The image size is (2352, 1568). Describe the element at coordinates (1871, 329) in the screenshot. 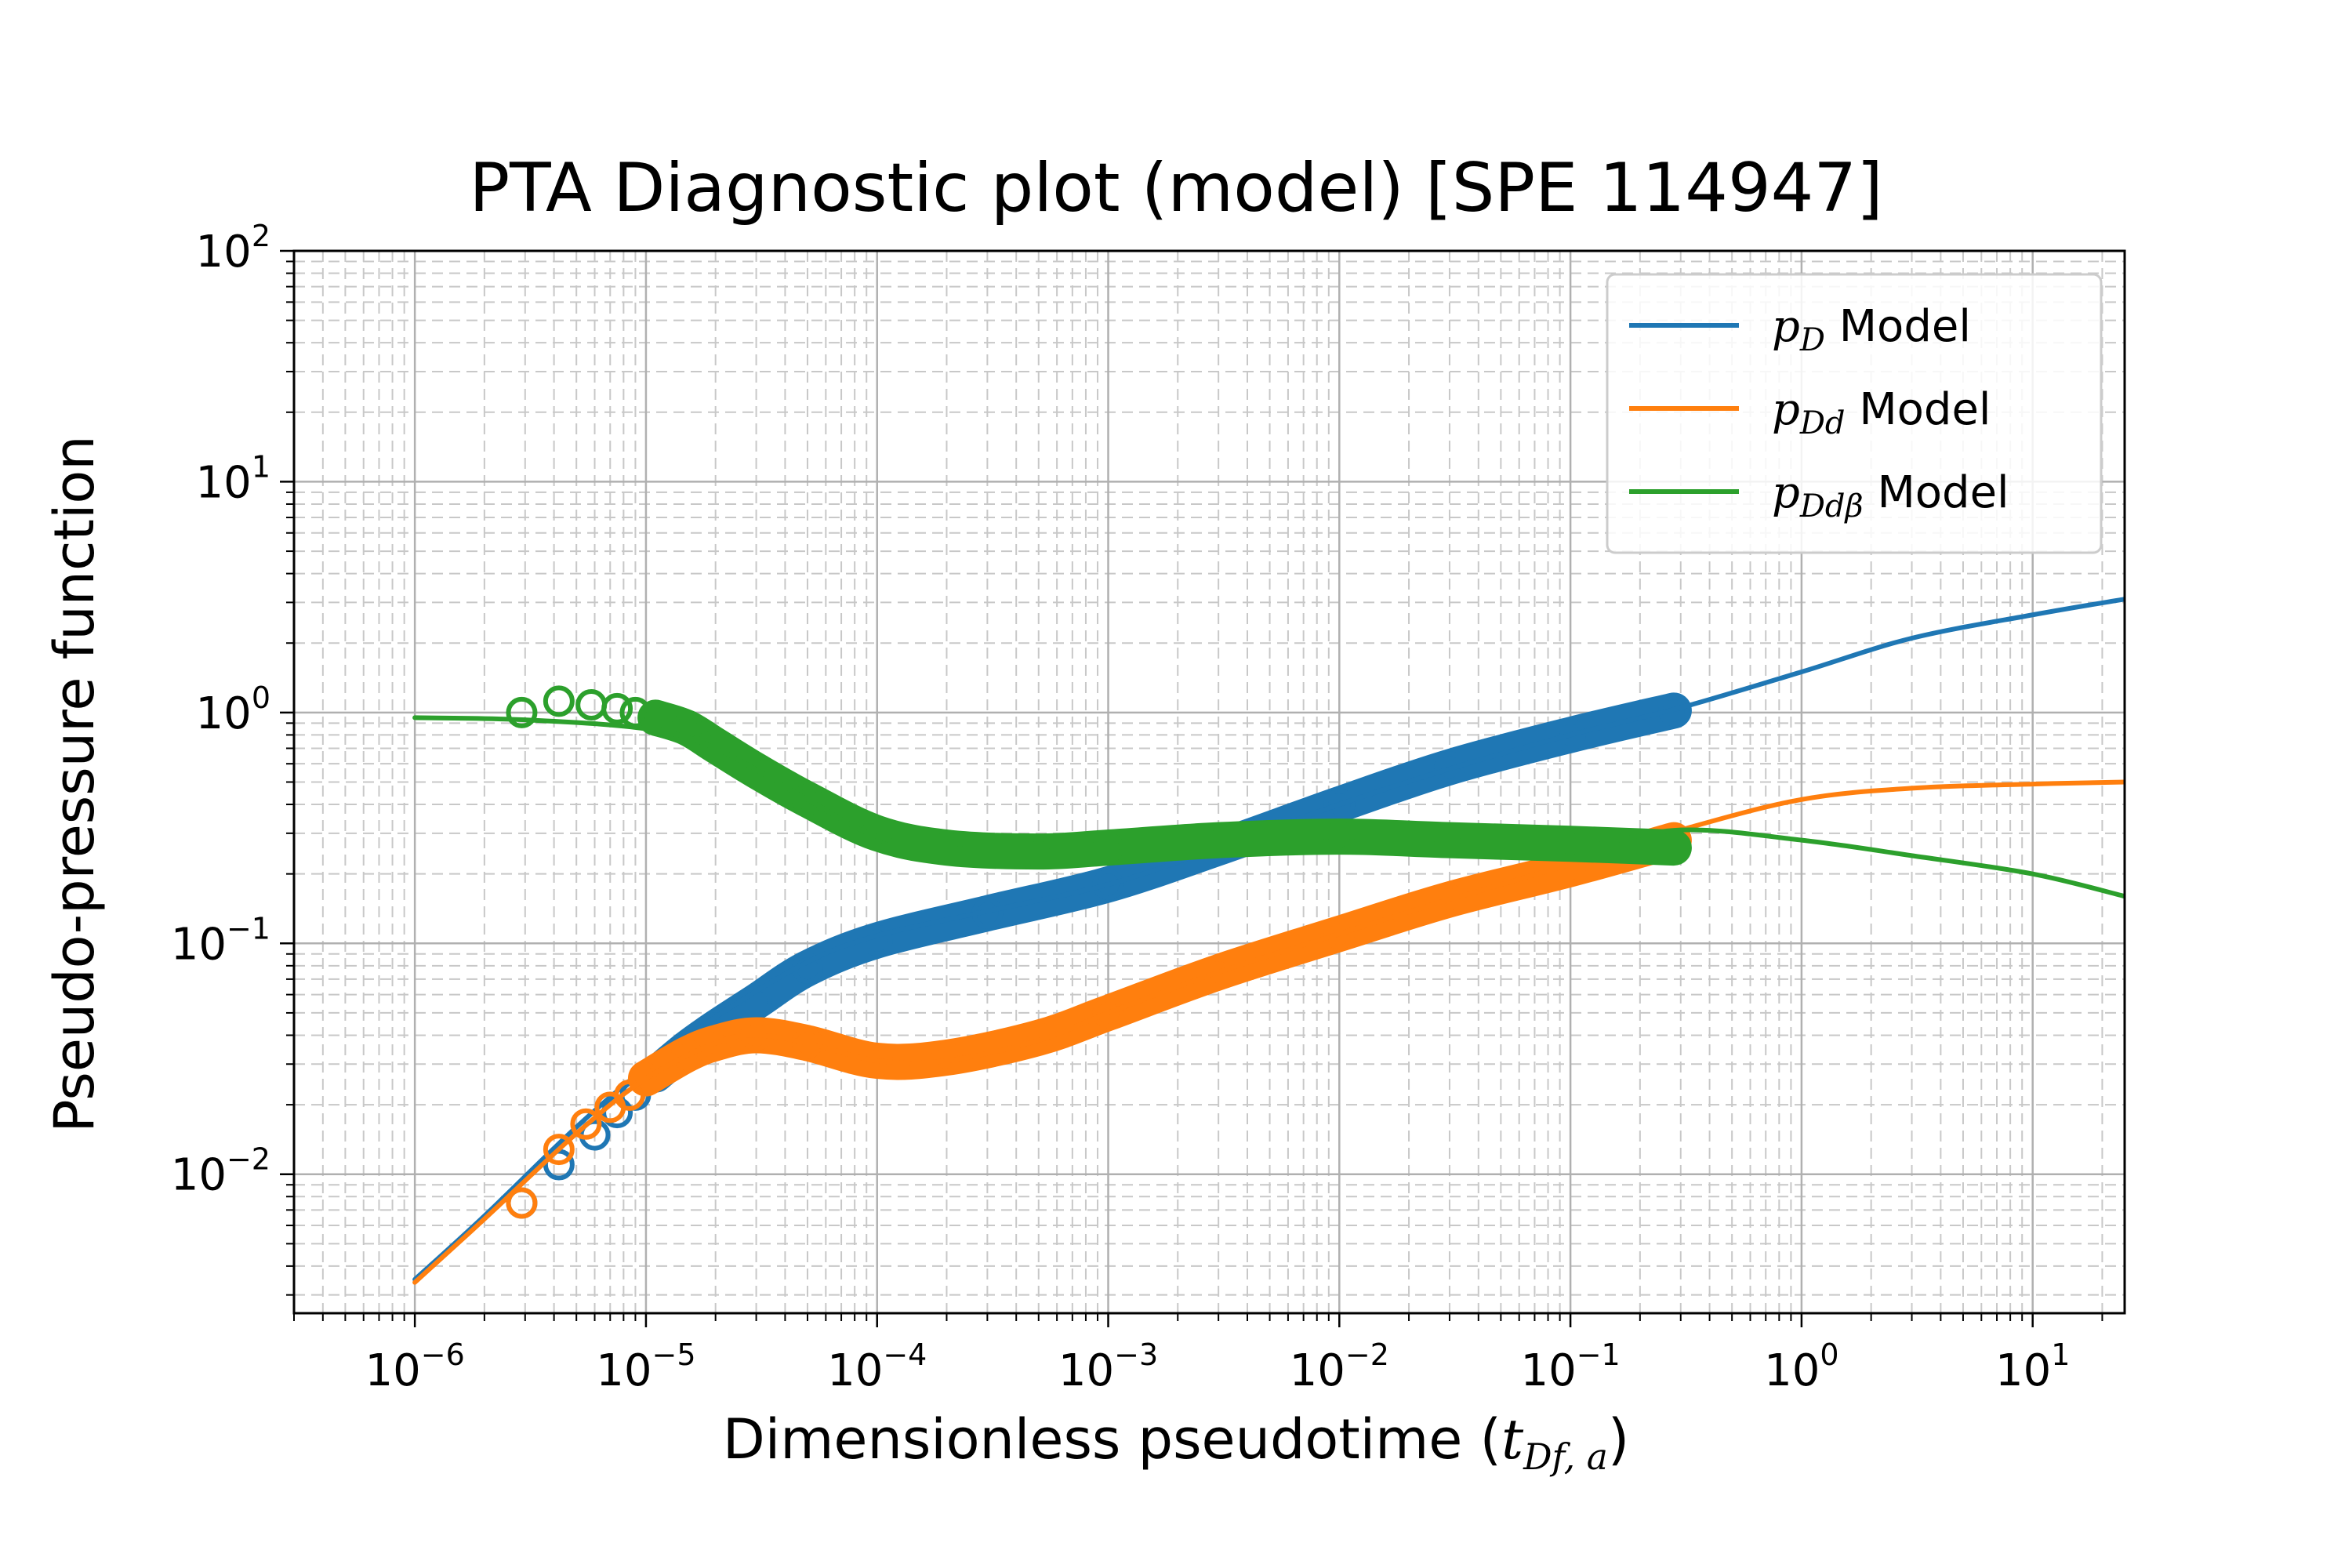

I see `legend-label-pd: pD Model` at that location.